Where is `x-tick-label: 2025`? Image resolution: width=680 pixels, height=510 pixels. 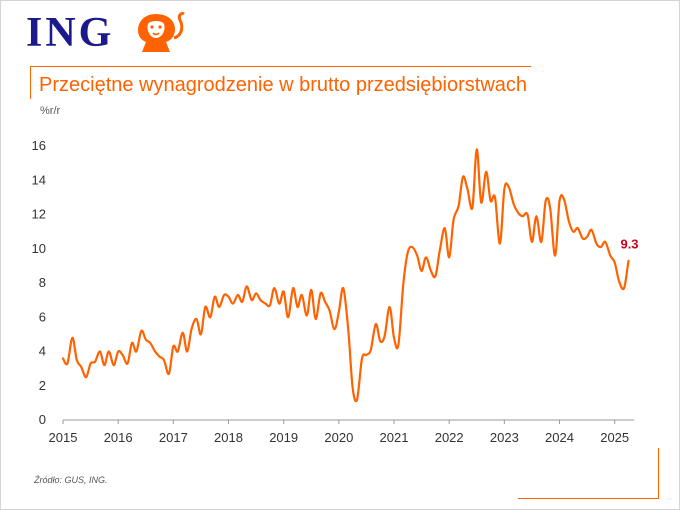 x-tick-label: 2025 is located at coordinates (614, 437).